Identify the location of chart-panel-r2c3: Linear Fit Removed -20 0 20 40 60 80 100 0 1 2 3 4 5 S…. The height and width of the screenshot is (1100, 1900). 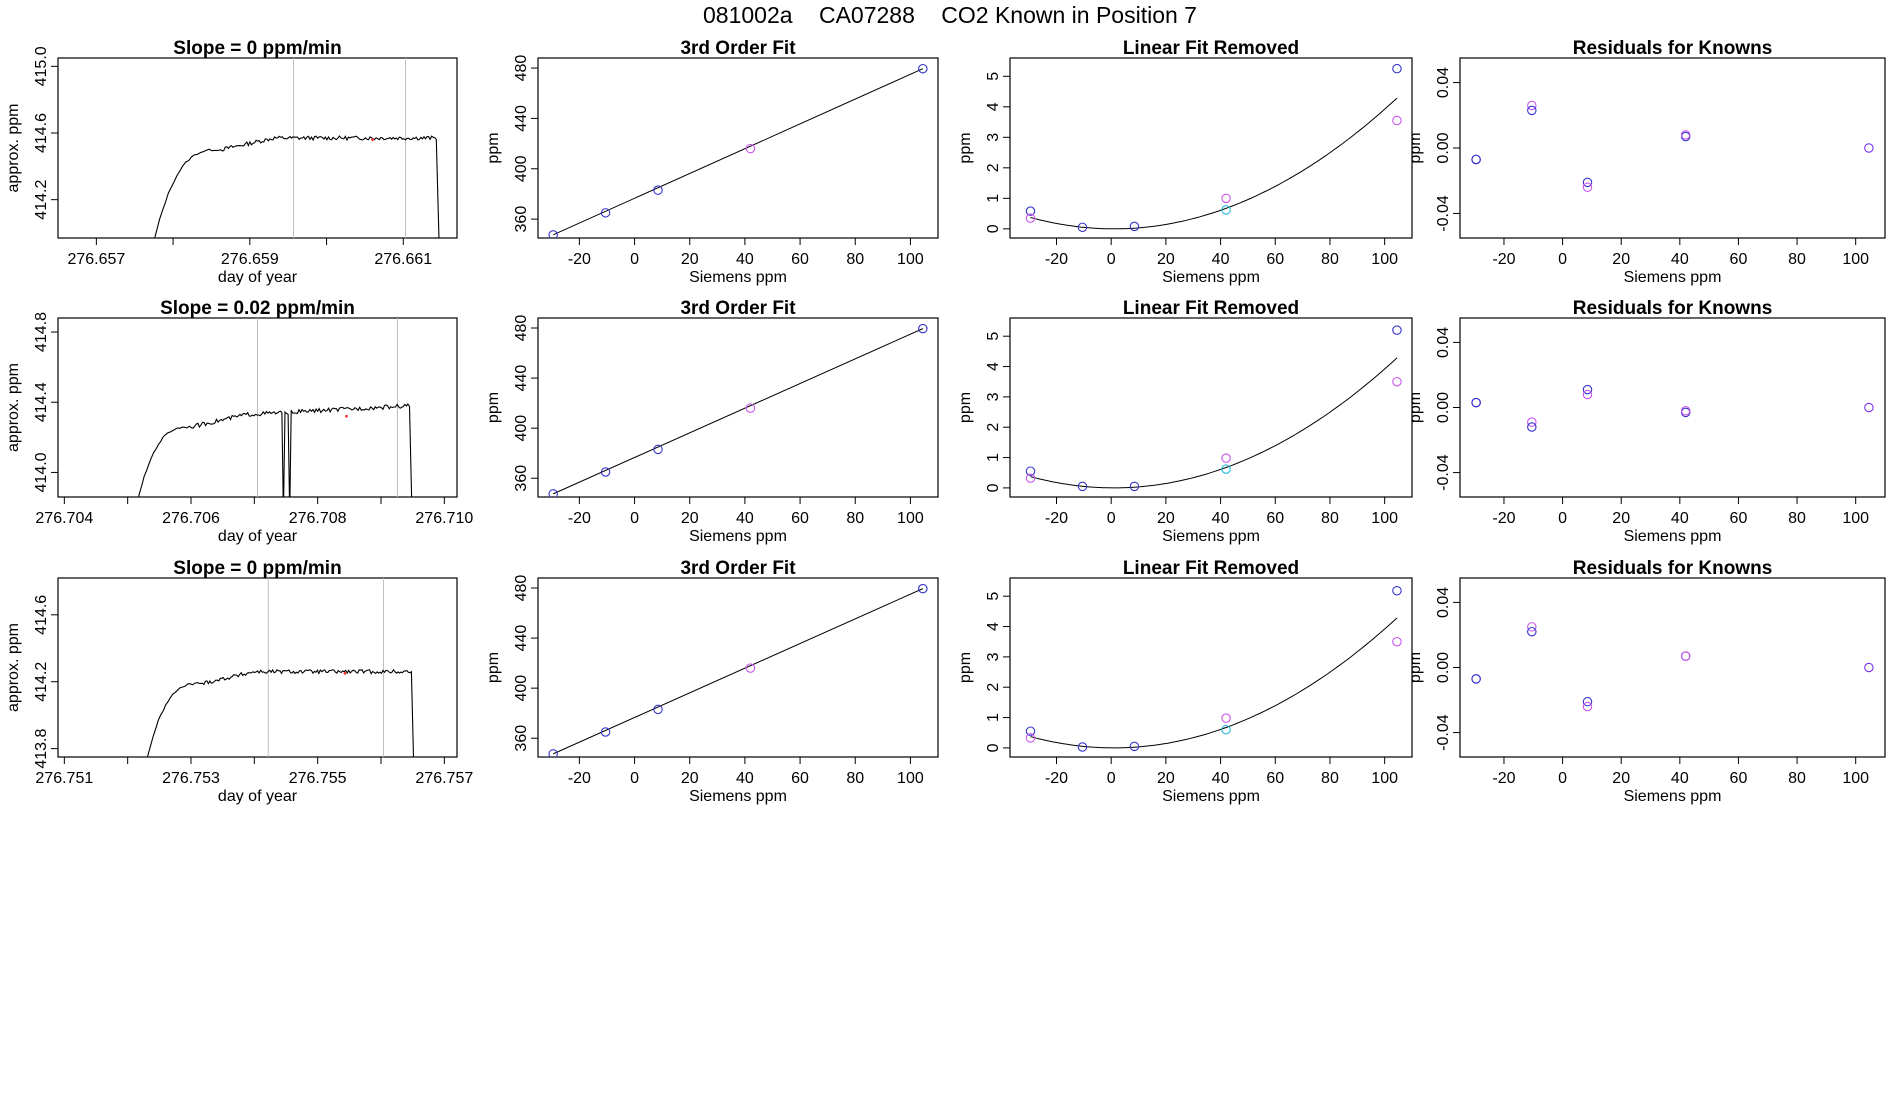
(1185, 421).